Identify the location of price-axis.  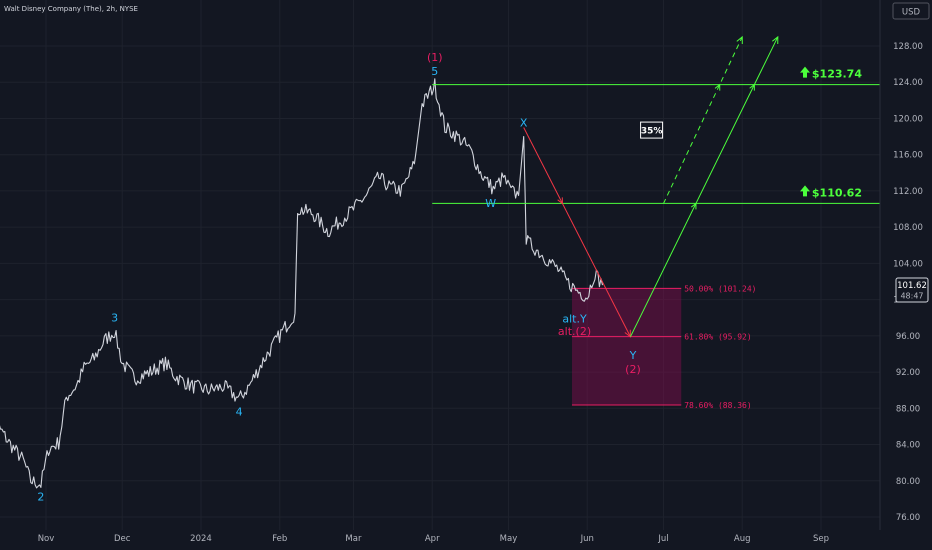
(906, 275).